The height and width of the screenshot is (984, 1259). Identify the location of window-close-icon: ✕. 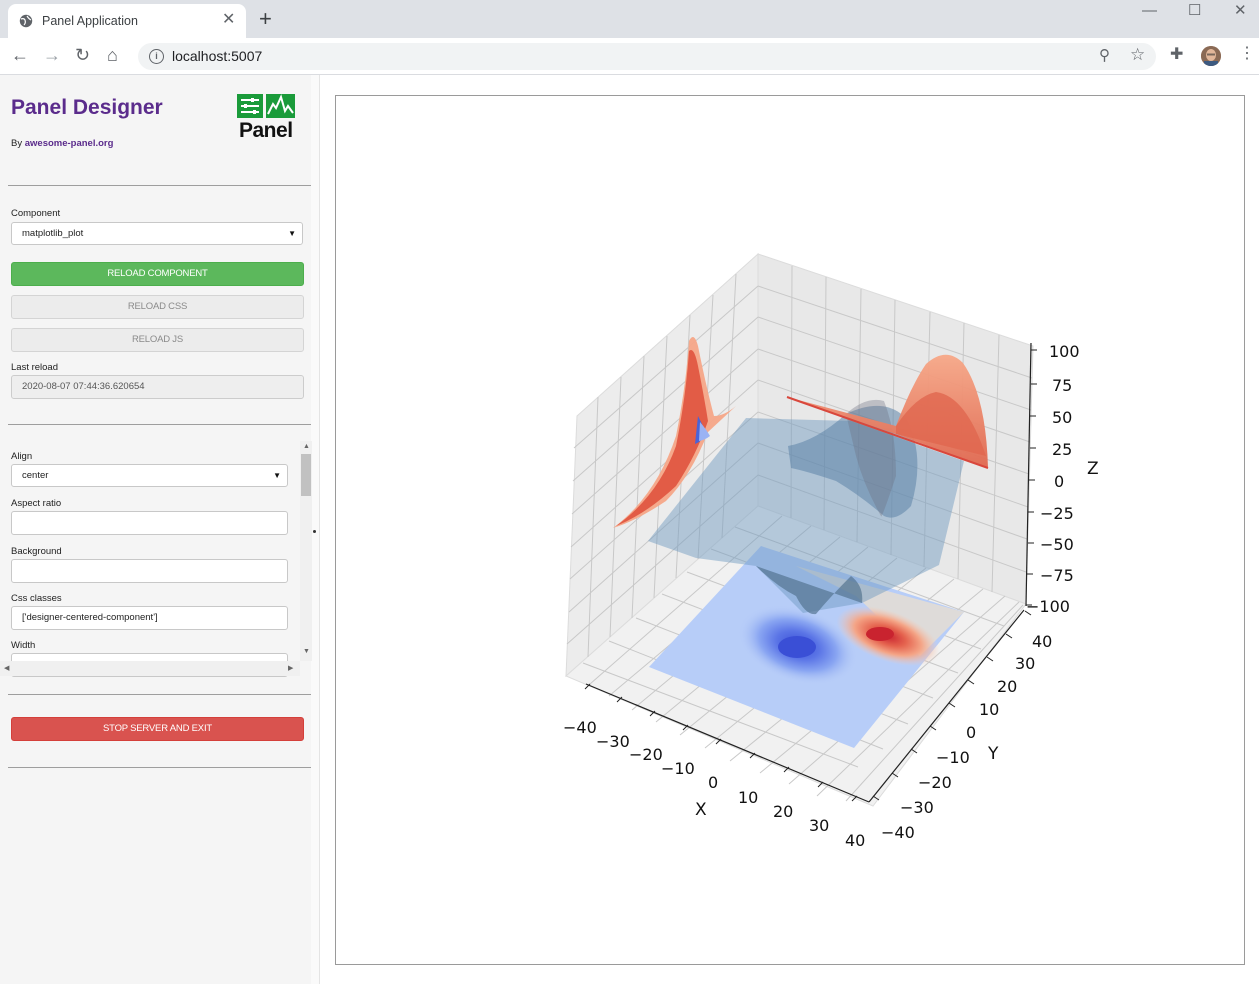
(1240, 10).